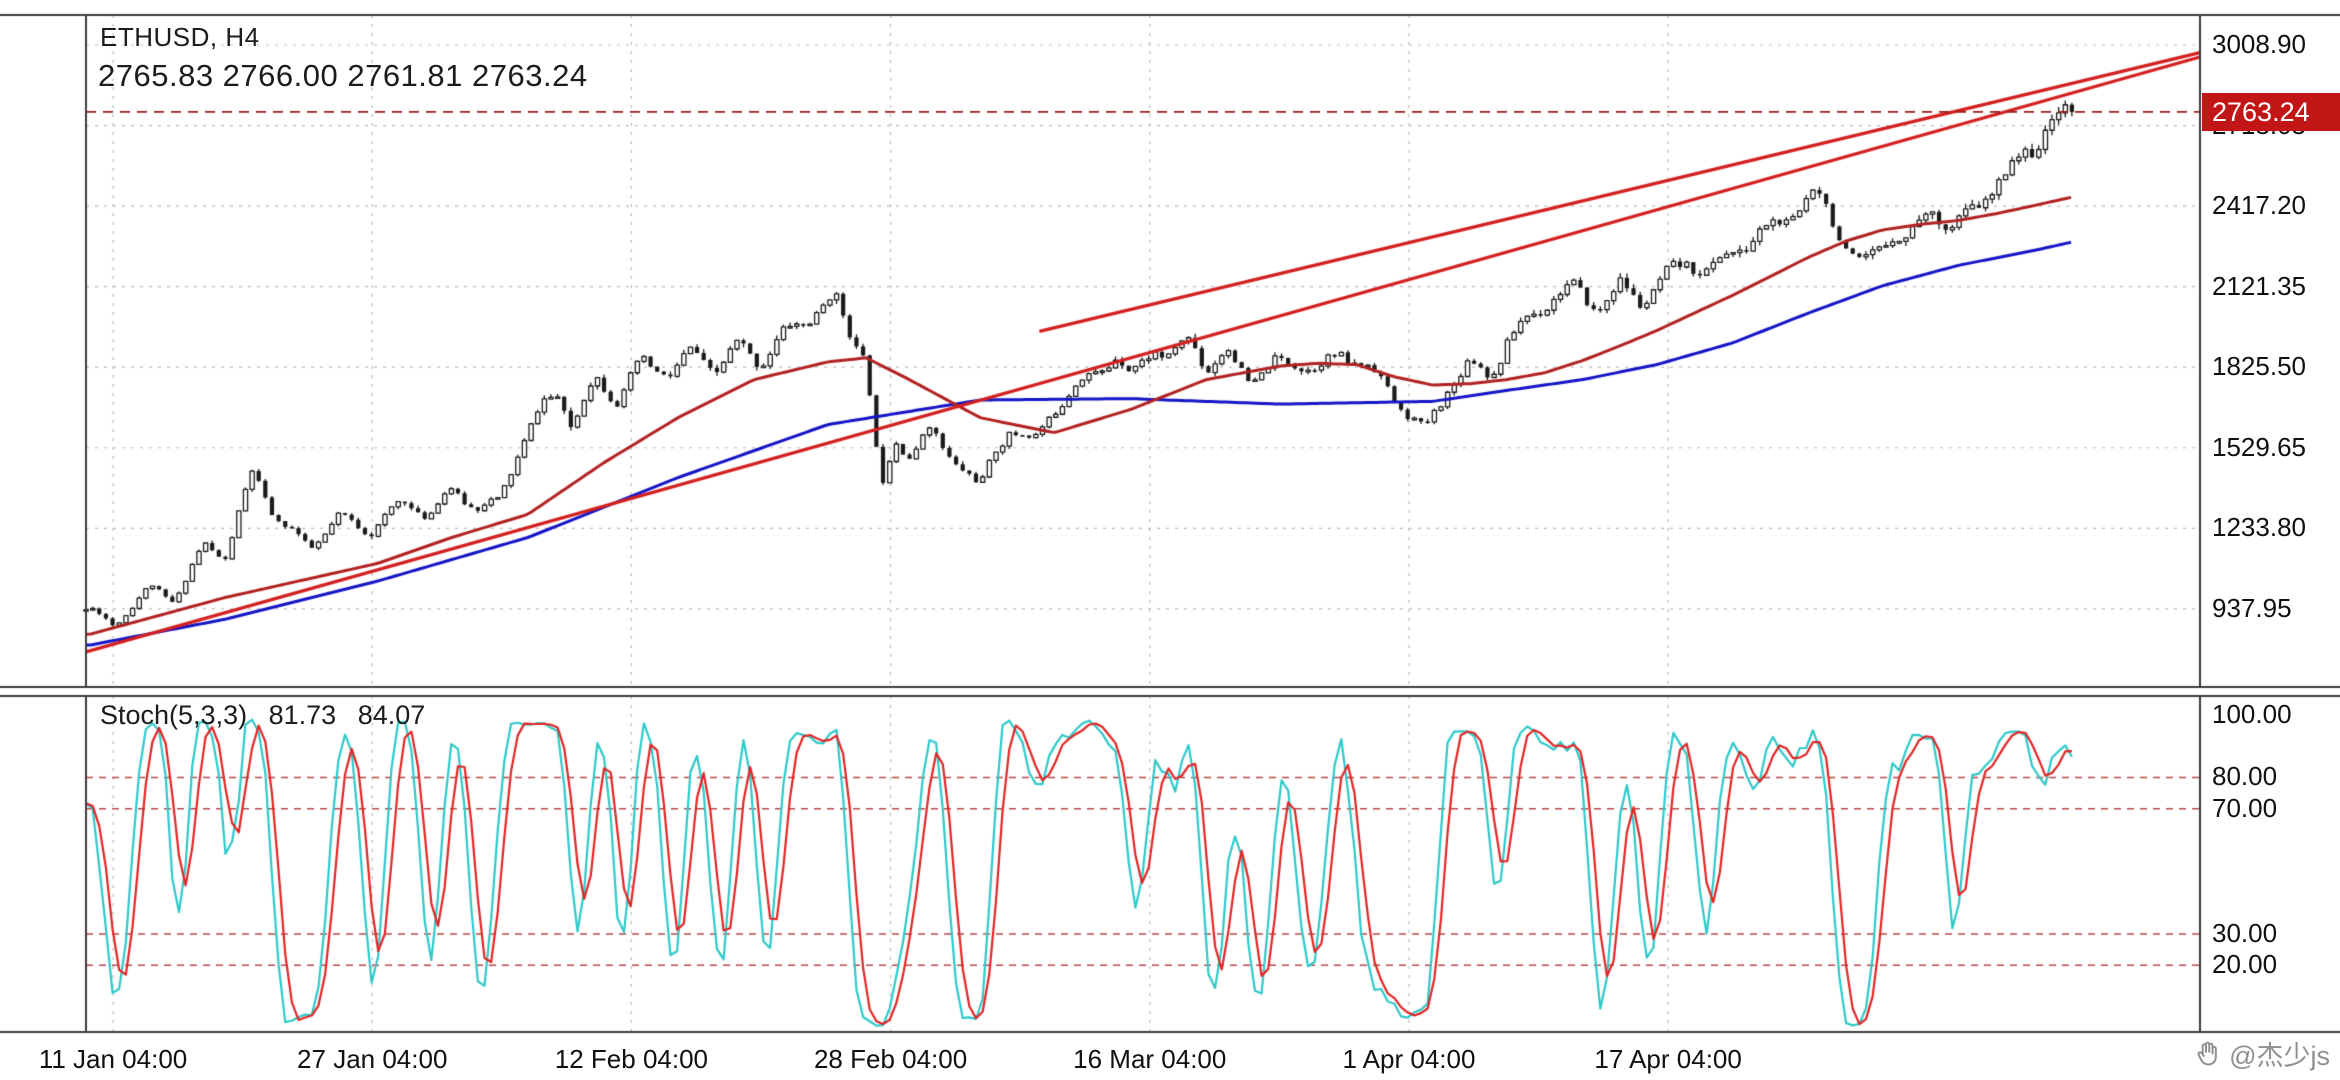 The width and height of the screenshot is (2340, 1080). What do you see at coordinates (372, 1059) in the screenshot?
I see `time-axis-label: 27 Jan 04:00` at bounding box center [372, 1059].